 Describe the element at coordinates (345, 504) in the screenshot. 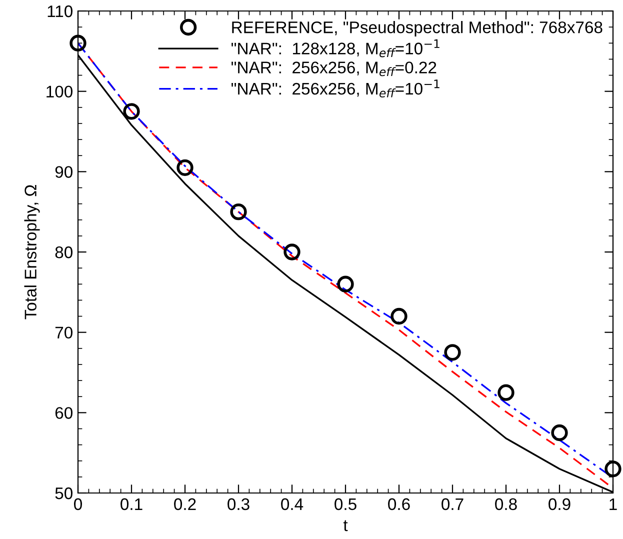

I see `x-tick-label: 0.5` at that location.